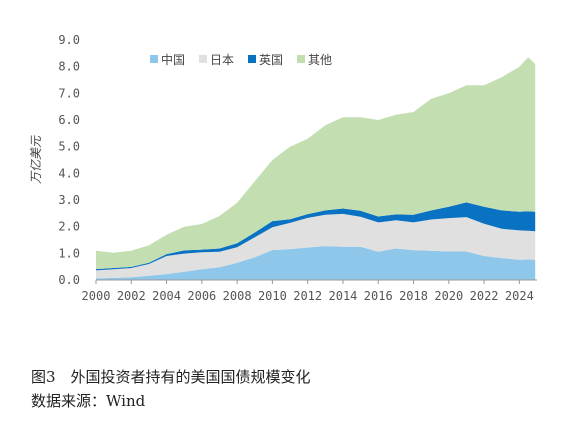 The height and width of the screenshot is (437, 587). What do you see at coordinates (484, 296) in the screenshot?
I see `x-tick-label: 2022` at bounding box center [484, 296].